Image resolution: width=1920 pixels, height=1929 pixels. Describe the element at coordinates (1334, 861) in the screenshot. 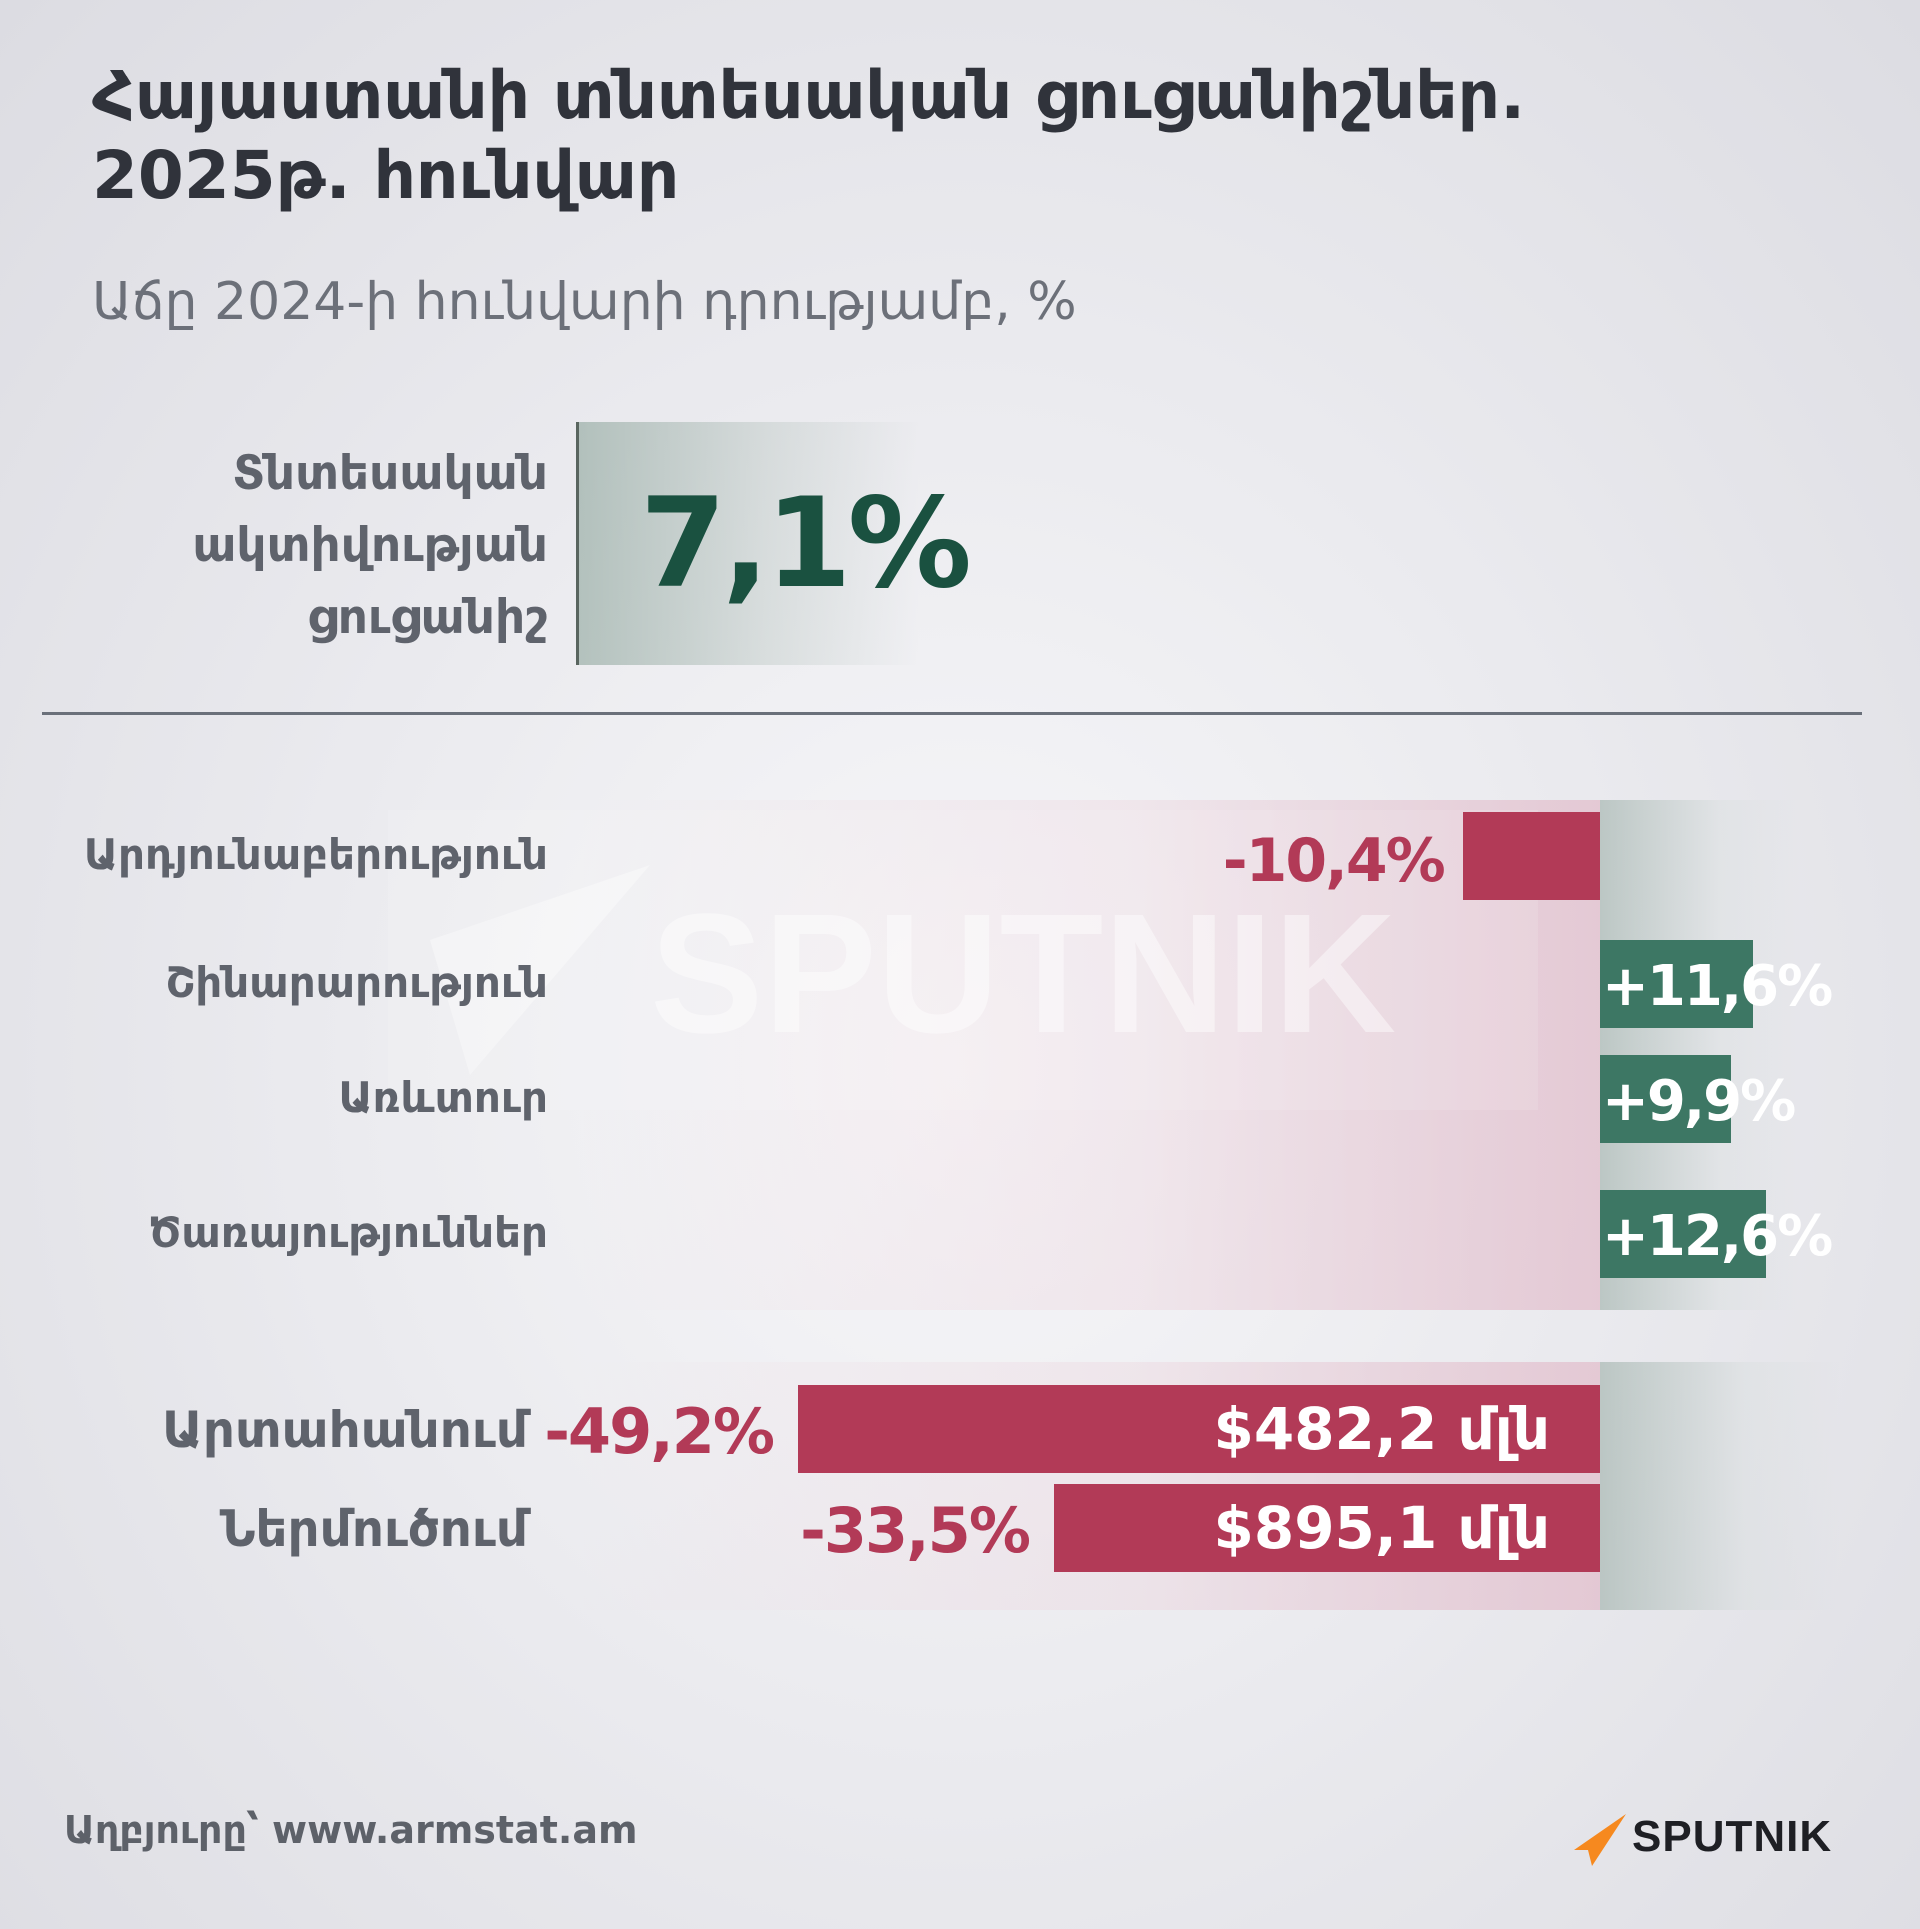

I see `data-label: -10,4%` at that location.